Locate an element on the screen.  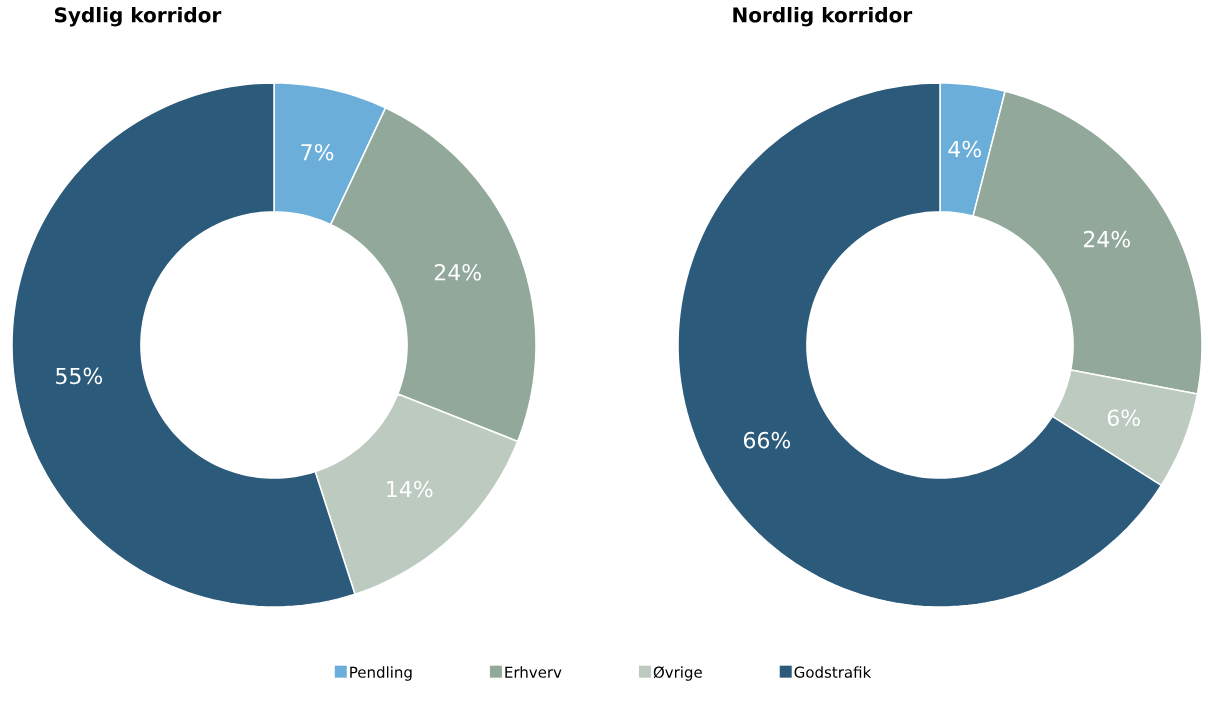
legend-label: Øvrige is located at coordinates (677, 673).